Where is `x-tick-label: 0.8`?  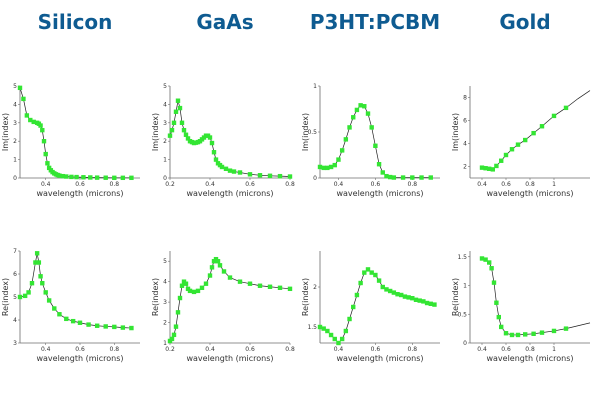
x-tick-label: 0.8 is located at coordinates (413, 184).